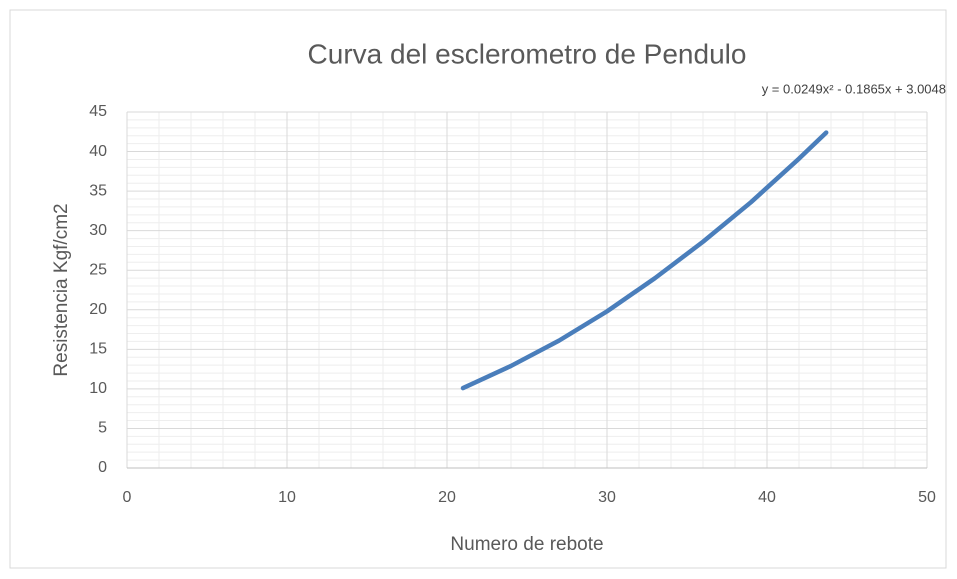  Describe the element at coordinates (61, 289) in the screenshot. I see `y-axis-title: Resistencia Kgf/cm2` at that location.